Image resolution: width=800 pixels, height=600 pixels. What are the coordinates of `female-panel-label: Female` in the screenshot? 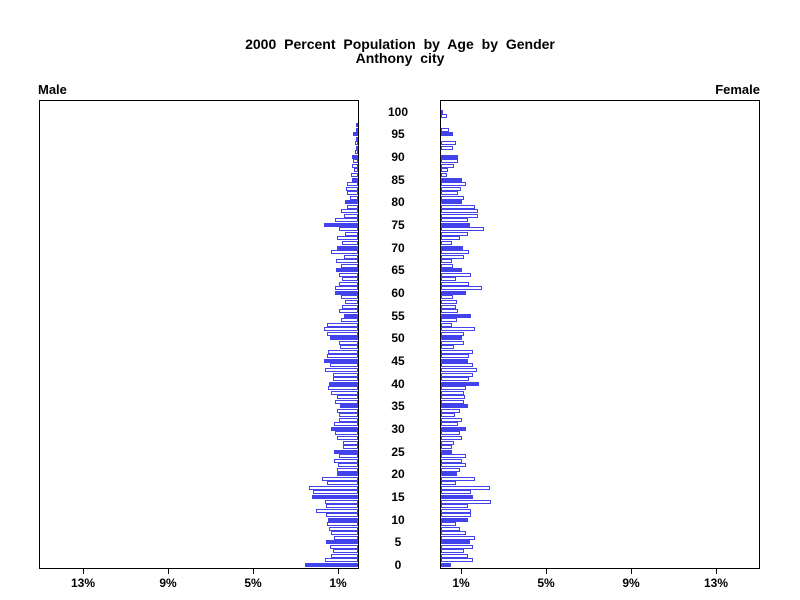 It's located at (737, 89).